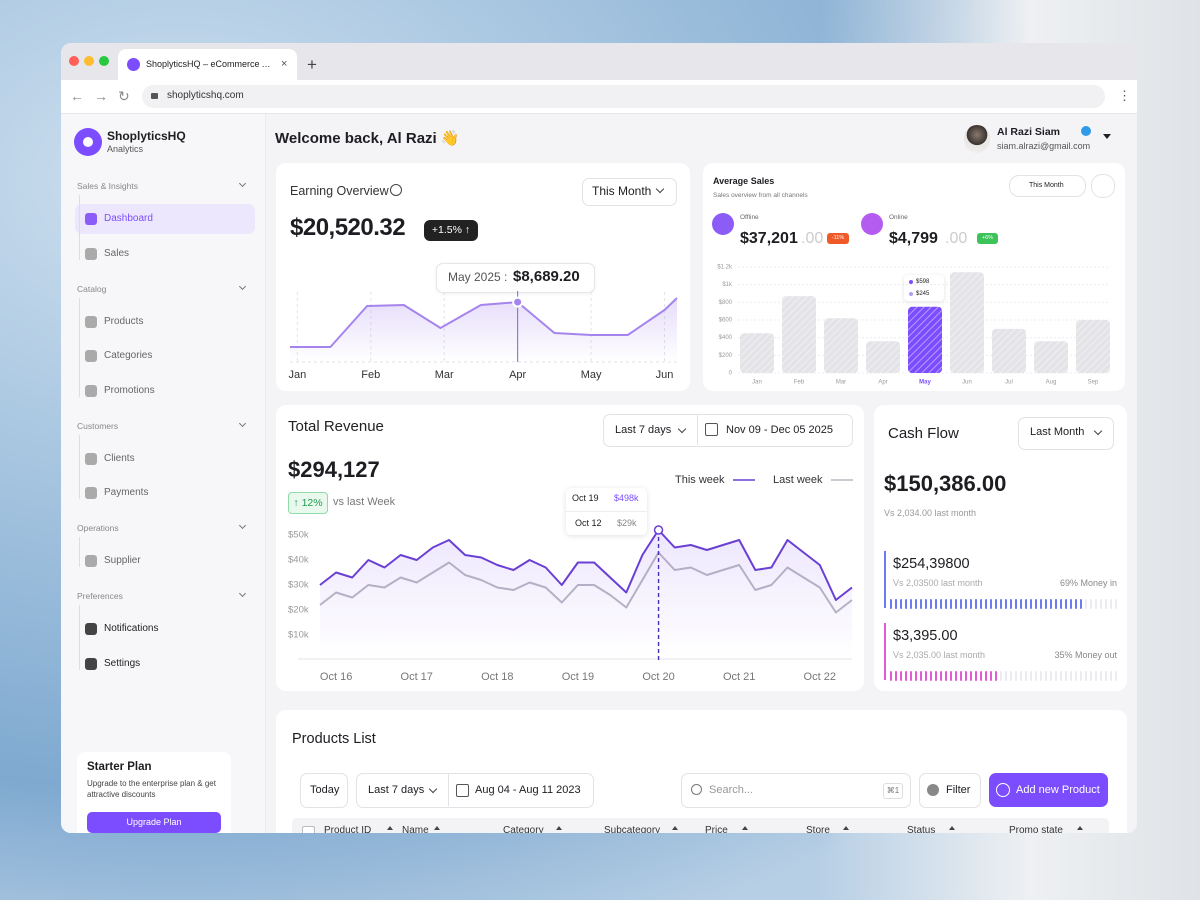 This screenshot has height=900, width=1200. Describe the element at coordinates (517, 375) in the screenshot. I see `x-tick-label: Apr` at that location.